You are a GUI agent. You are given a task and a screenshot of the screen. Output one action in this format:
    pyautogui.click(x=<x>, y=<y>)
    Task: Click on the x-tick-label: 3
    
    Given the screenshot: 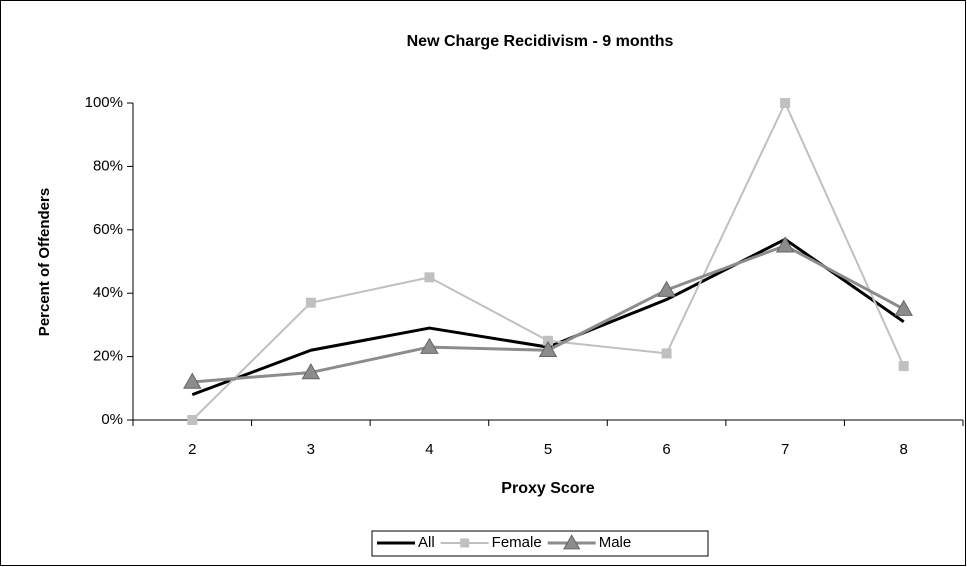 What is the action you would take?
    pyautogui.click(x=311, y=449)
    